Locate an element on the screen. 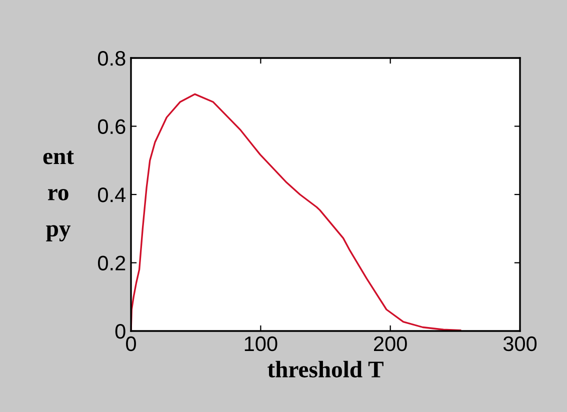  y-tick-label: 0.2 is located at coordinates (112, 263).